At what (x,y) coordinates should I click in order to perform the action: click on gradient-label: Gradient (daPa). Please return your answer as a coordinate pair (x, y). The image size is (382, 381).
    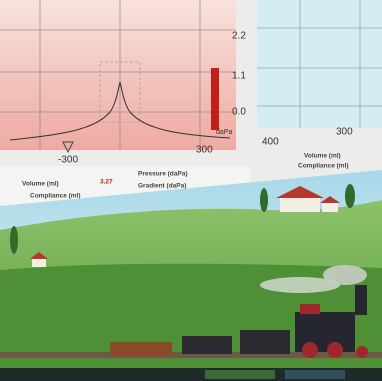
    Looking at the image, I should click on (162, 186).